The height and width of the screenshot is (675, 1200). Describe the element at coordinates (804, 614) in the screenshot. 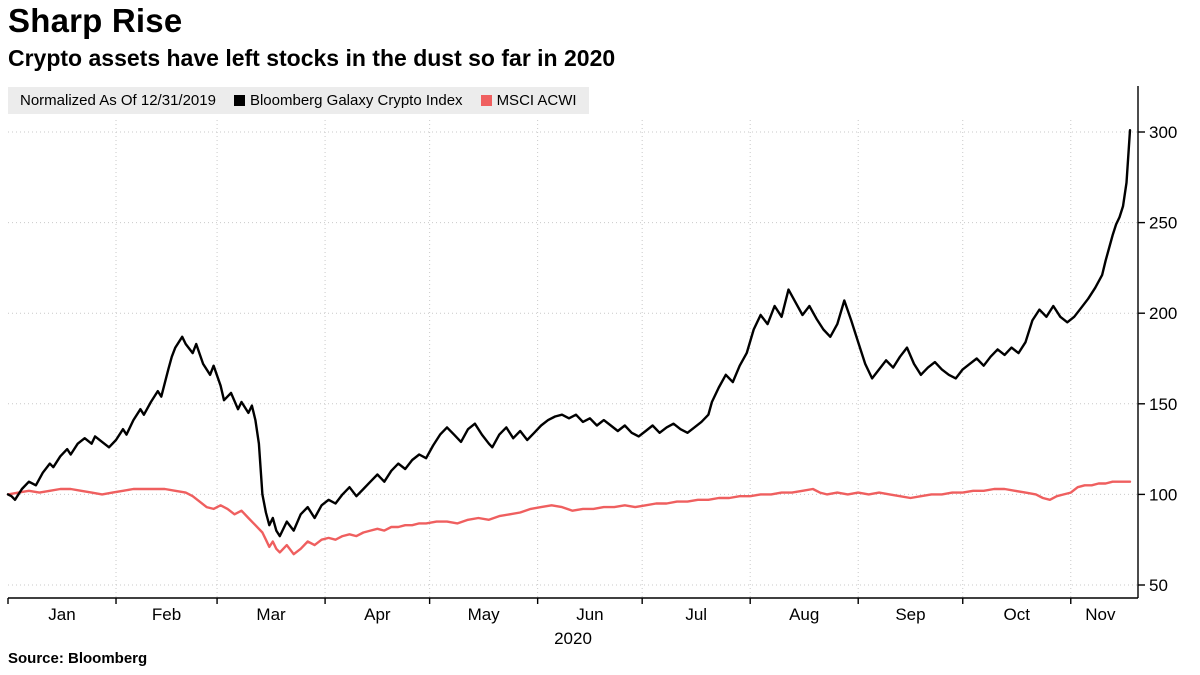

I see `x-tick-label: Aug` at that location.